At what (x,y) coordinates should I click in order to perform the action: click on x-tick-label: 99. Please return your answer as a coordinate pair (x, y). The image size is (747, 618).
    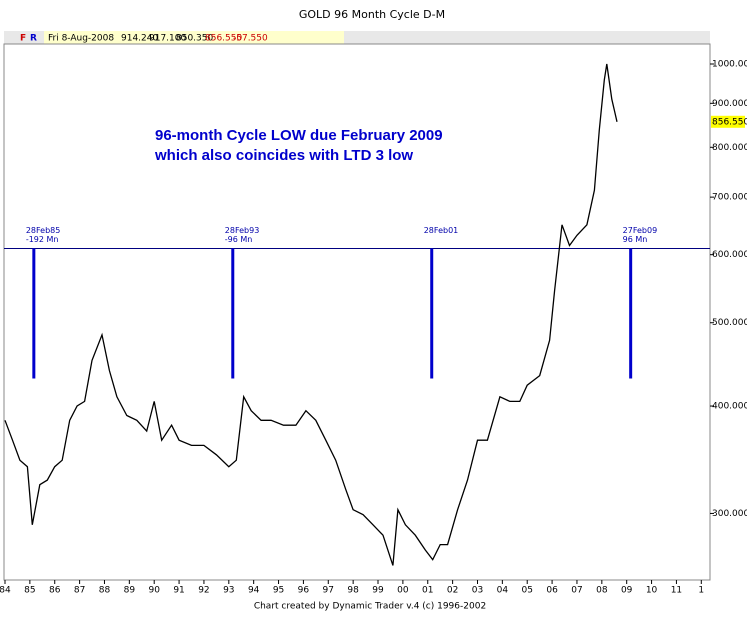
    Looking at the image, I should click on (378, 591).